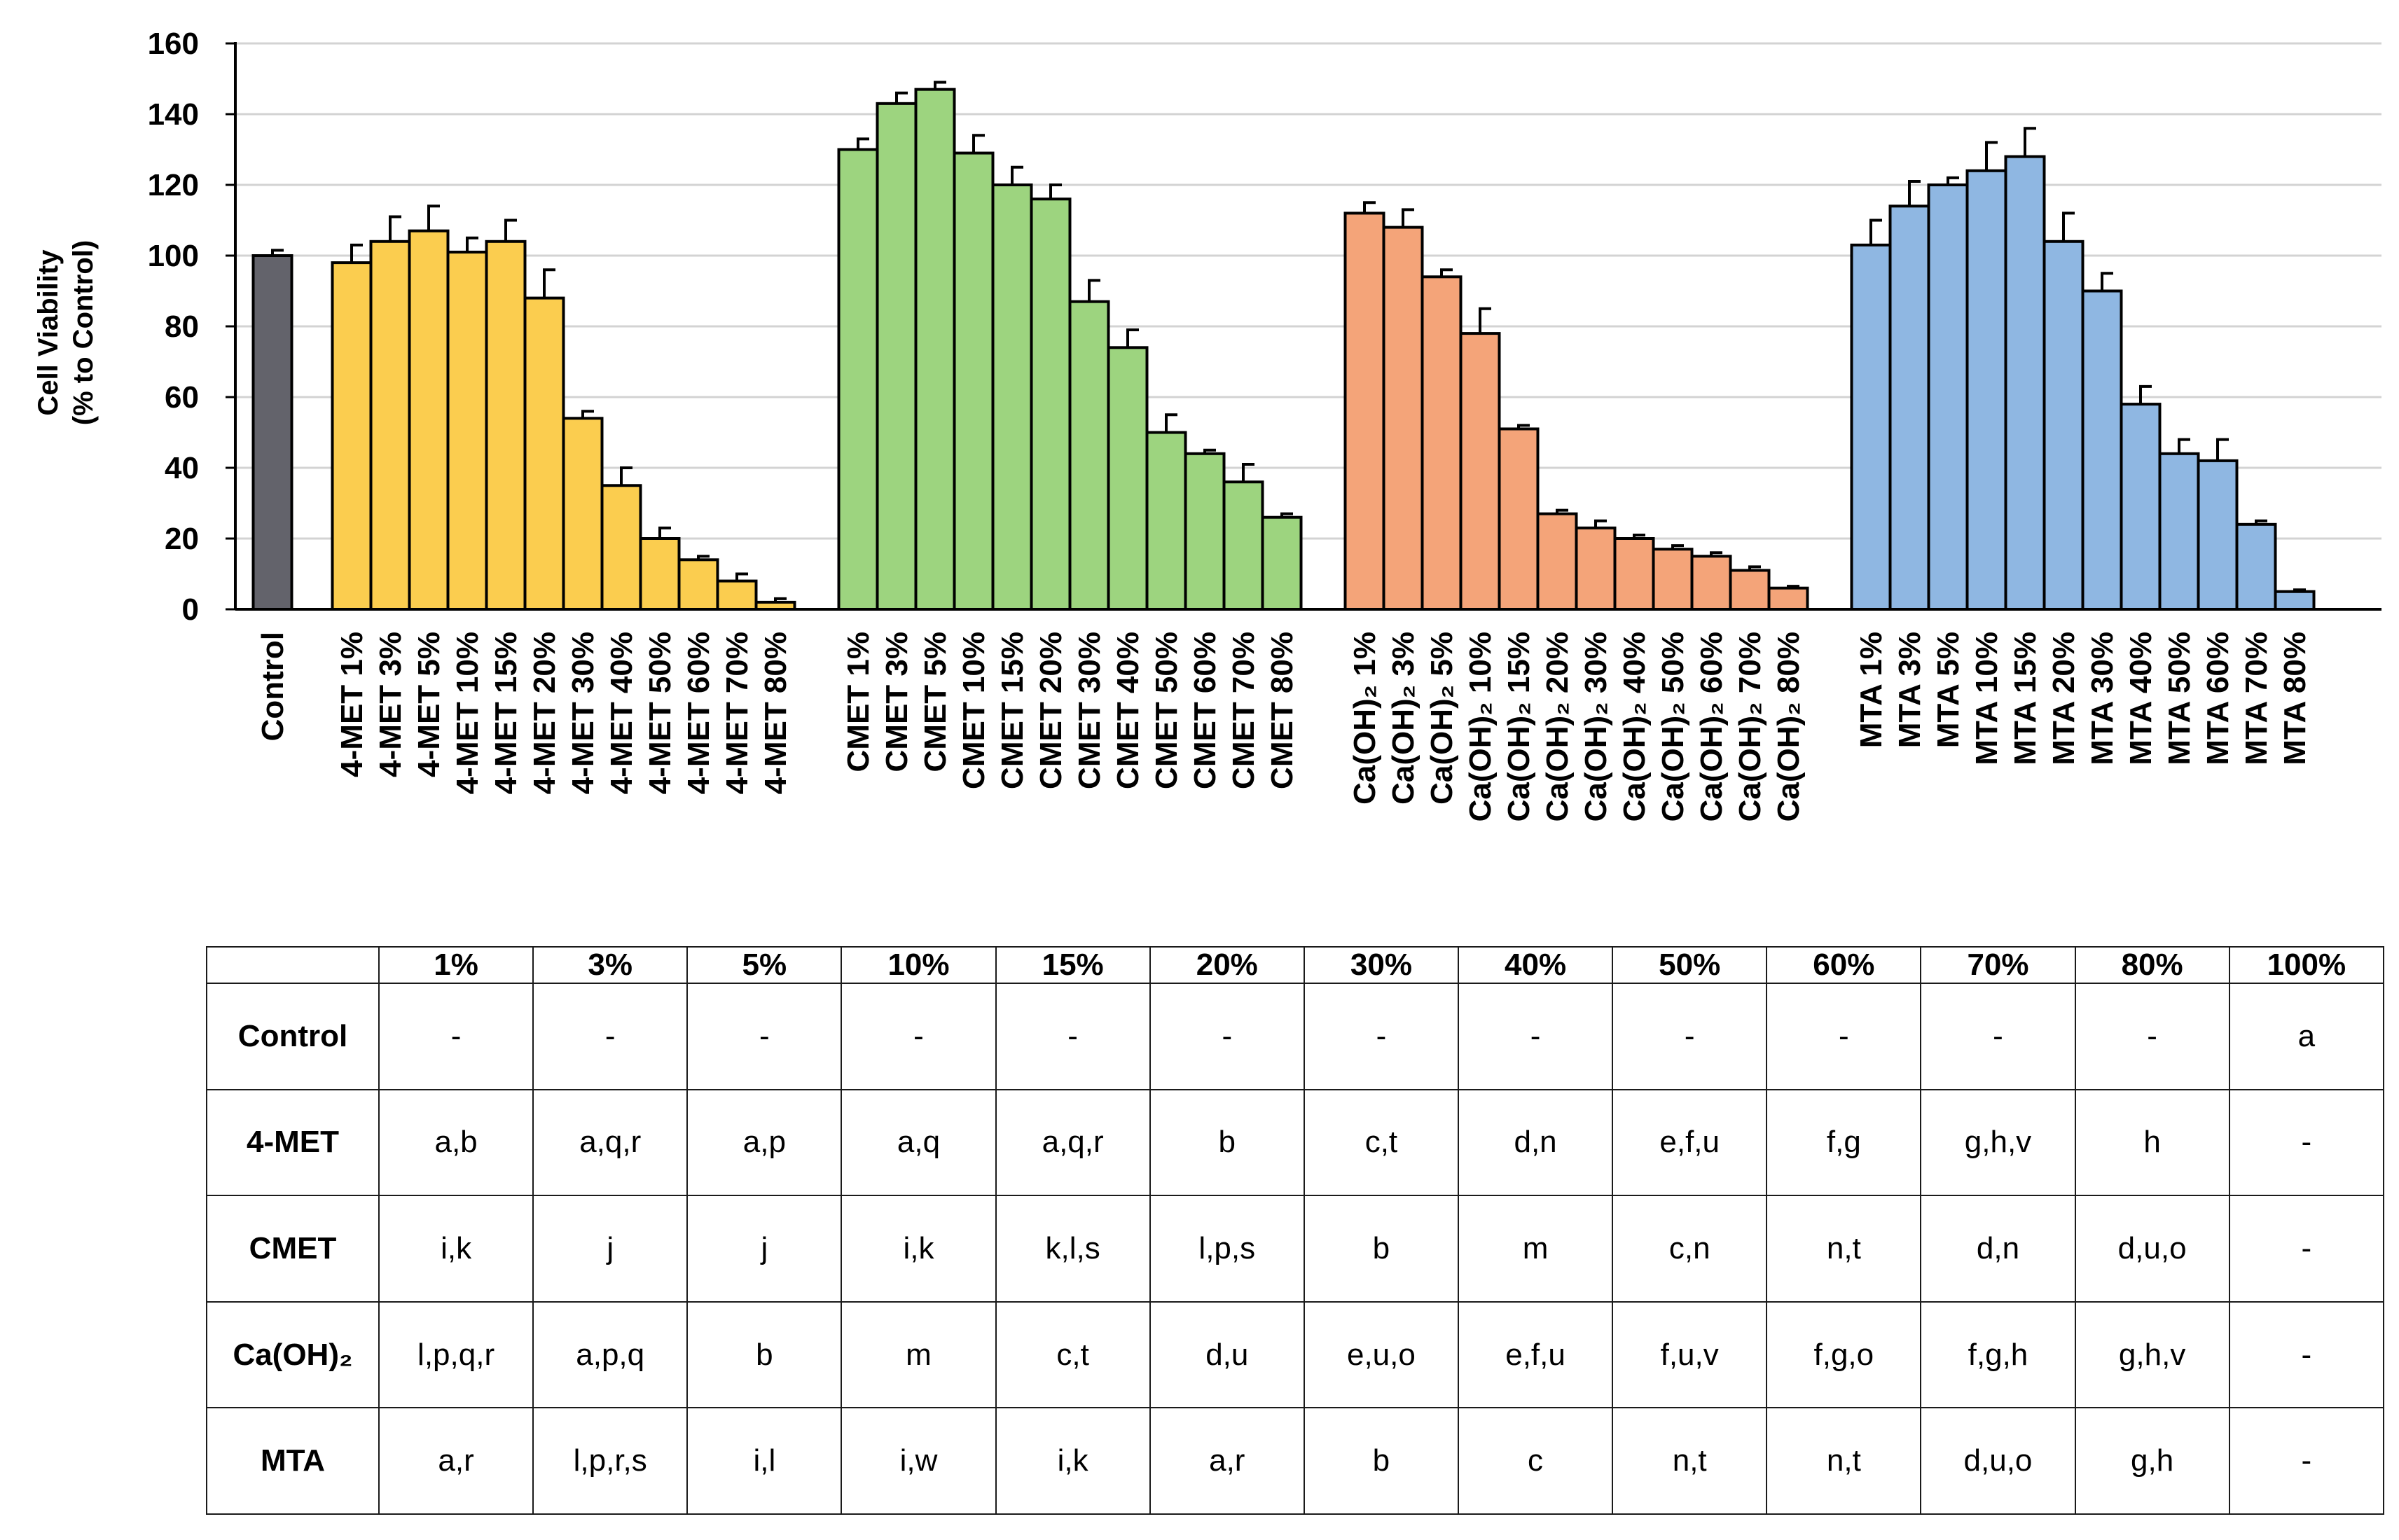 This screenshot has height=1540, width=2399. What do you see at coordinates (858, 379) in the screenshot?
I see `bar-cmet-1%` at bounding box center [858, 379].